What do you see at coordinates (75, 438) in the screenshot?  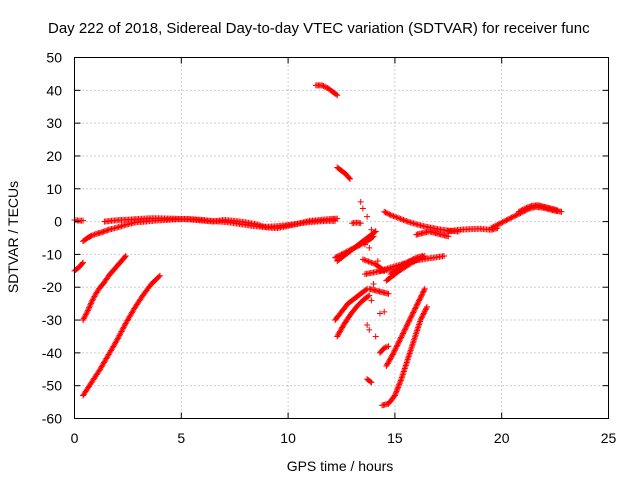 I see `x-tick-label: 0` at bounding box center [75, 438].